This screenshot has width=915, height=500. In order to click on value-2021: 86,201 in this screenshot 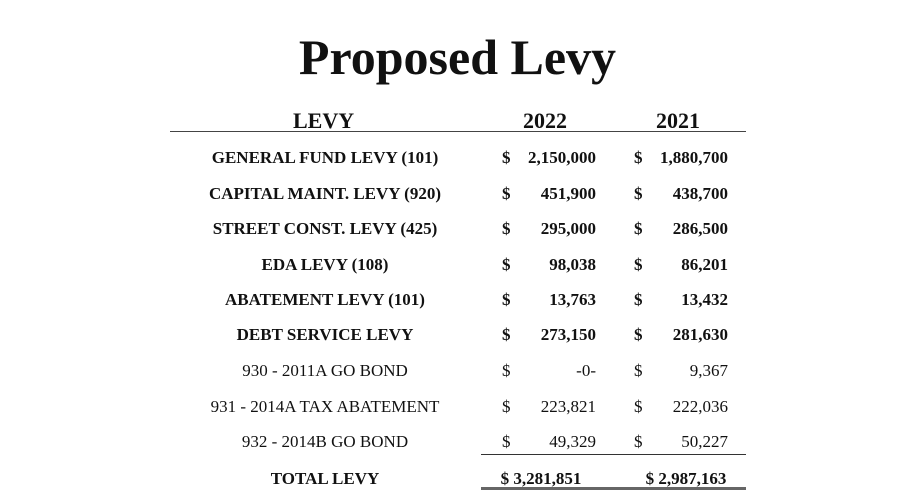, I will do `click(704, 264)`.